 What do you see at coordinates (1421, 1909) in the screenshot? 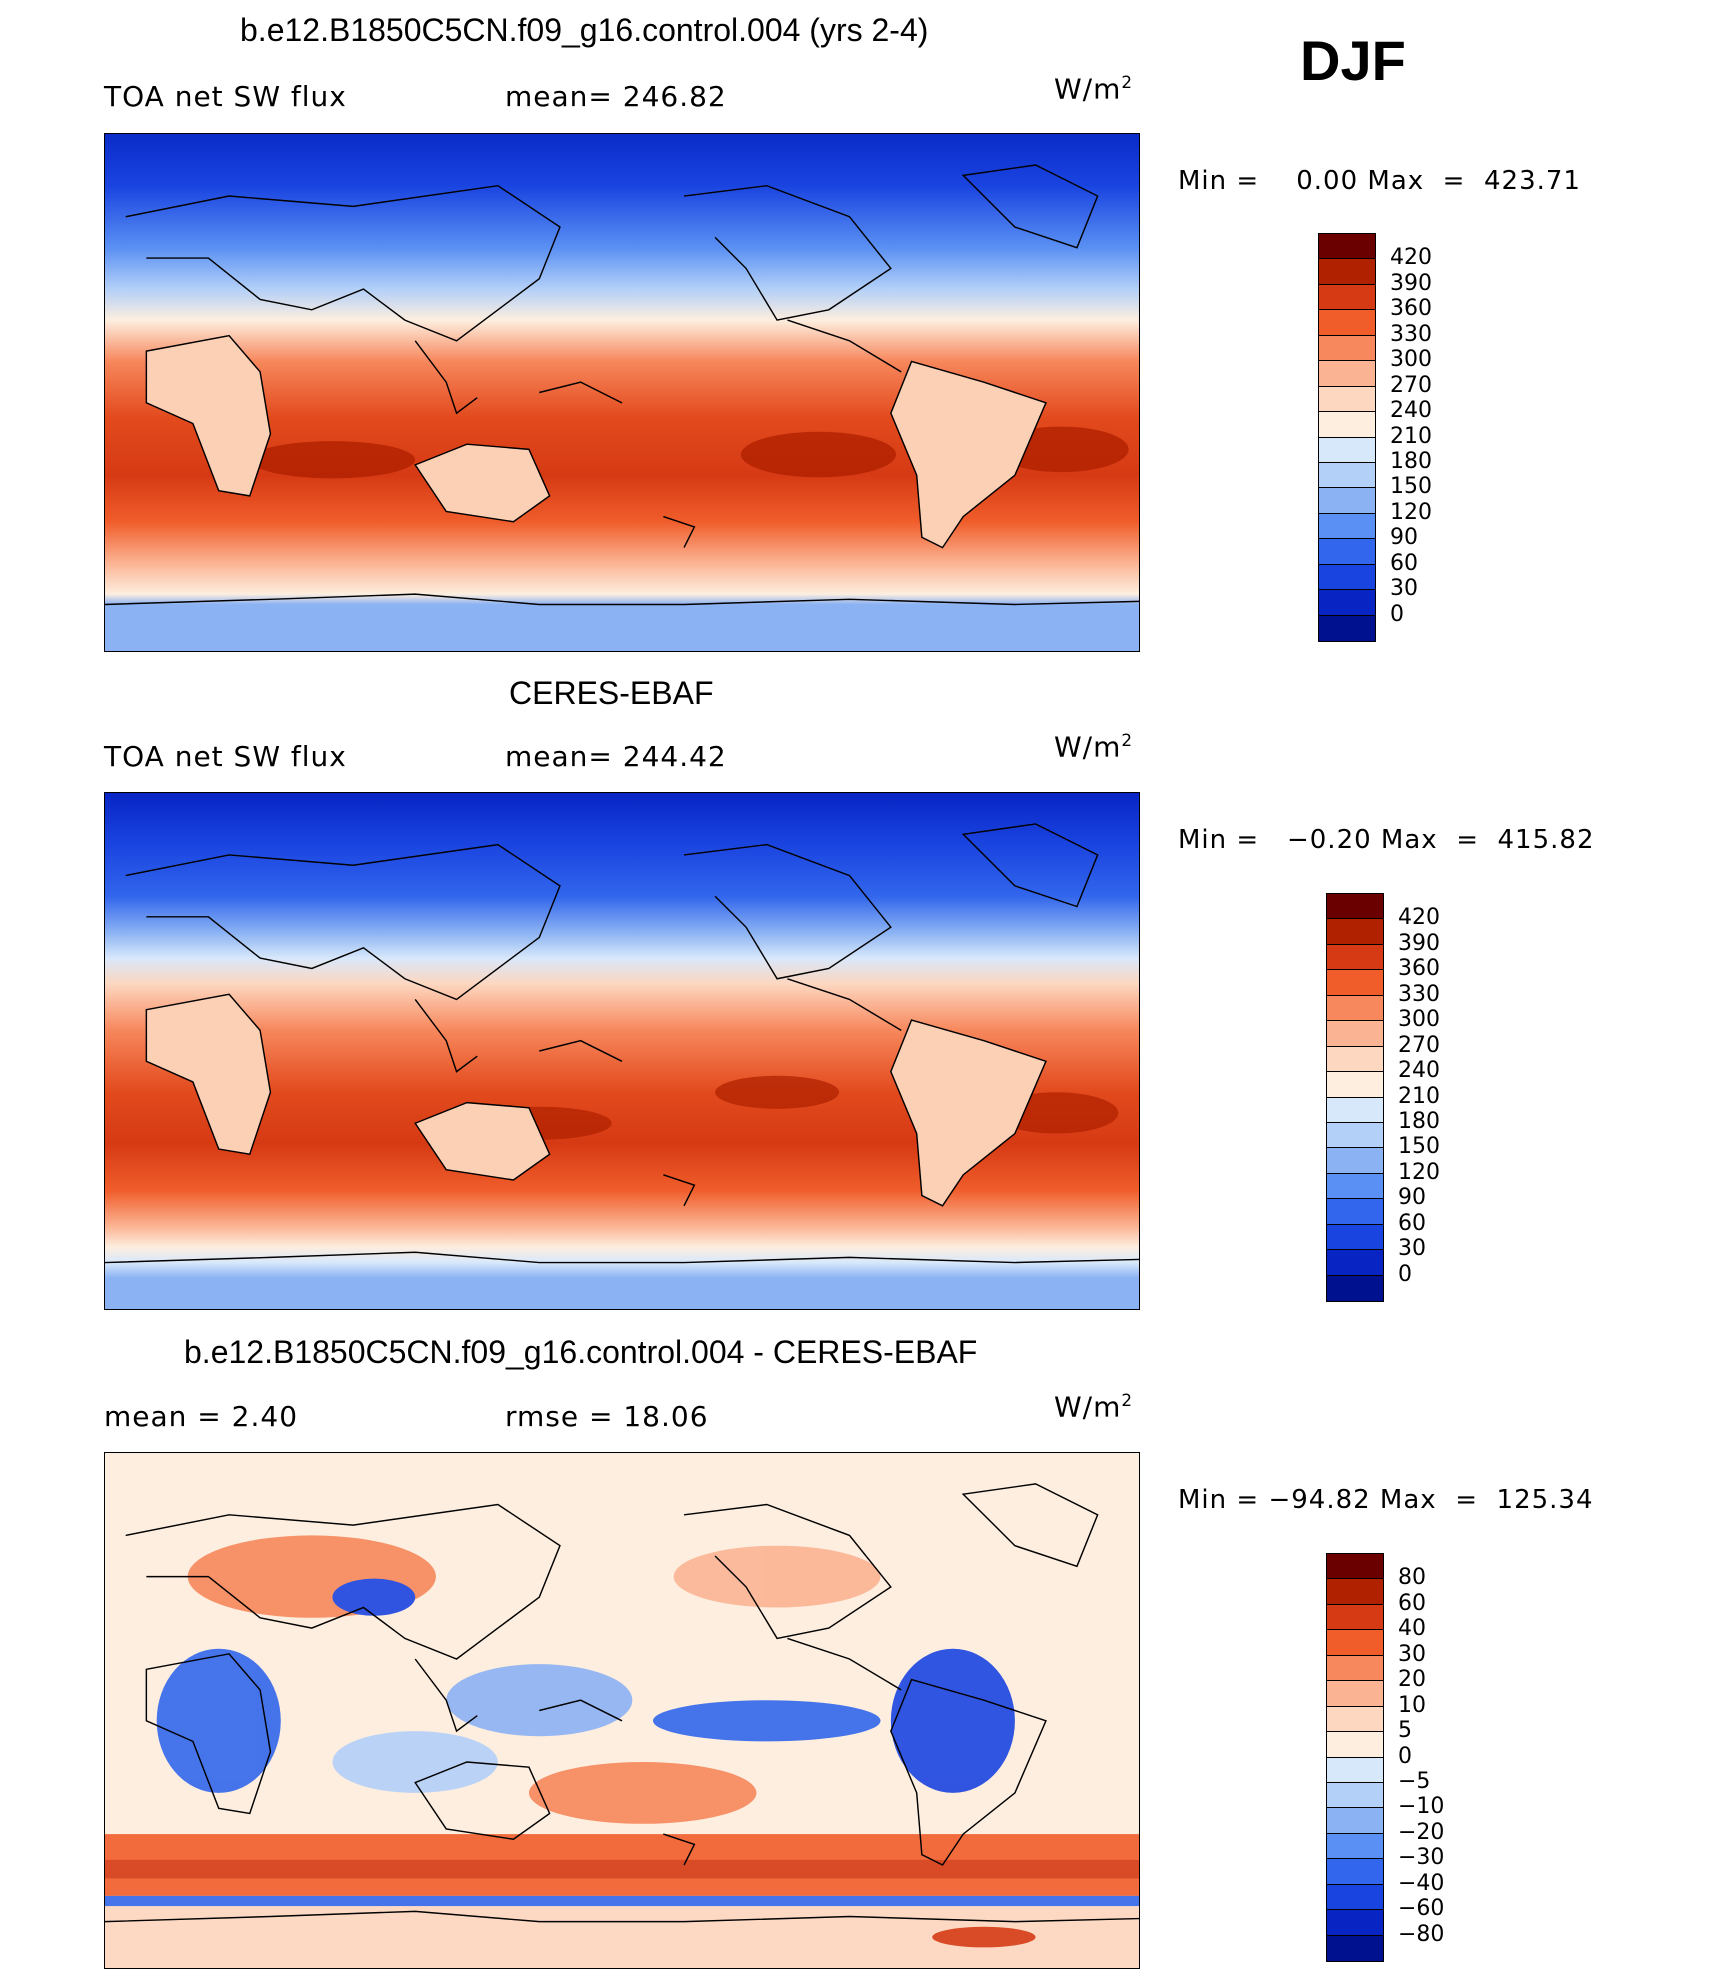
I see `colorbar-tick-label: −60` at bounding box center [1421, 1909].